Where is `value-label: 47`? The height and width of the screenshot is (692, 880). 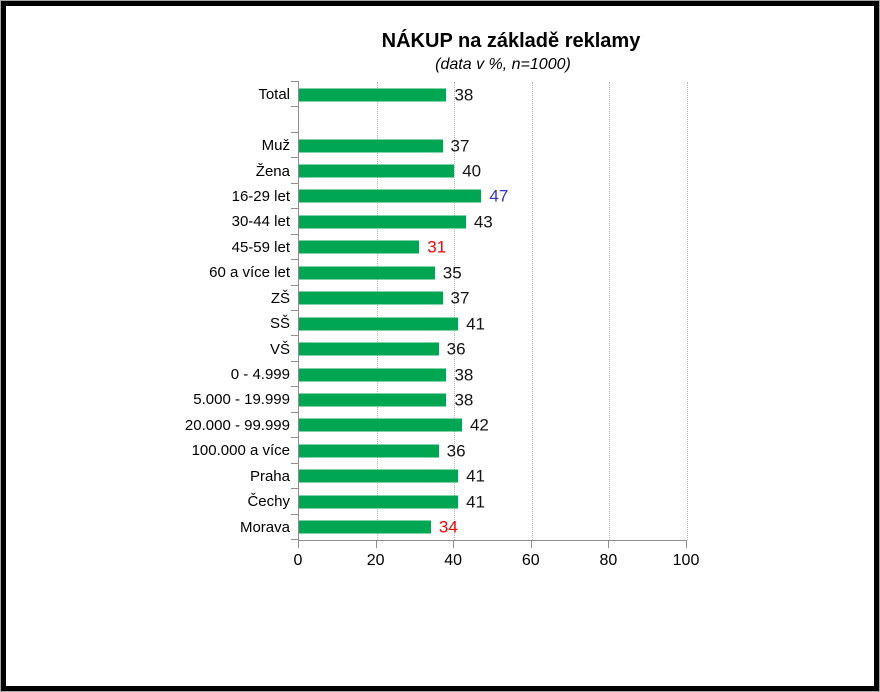 value-label: 47 is located at coordinates (499, 196).